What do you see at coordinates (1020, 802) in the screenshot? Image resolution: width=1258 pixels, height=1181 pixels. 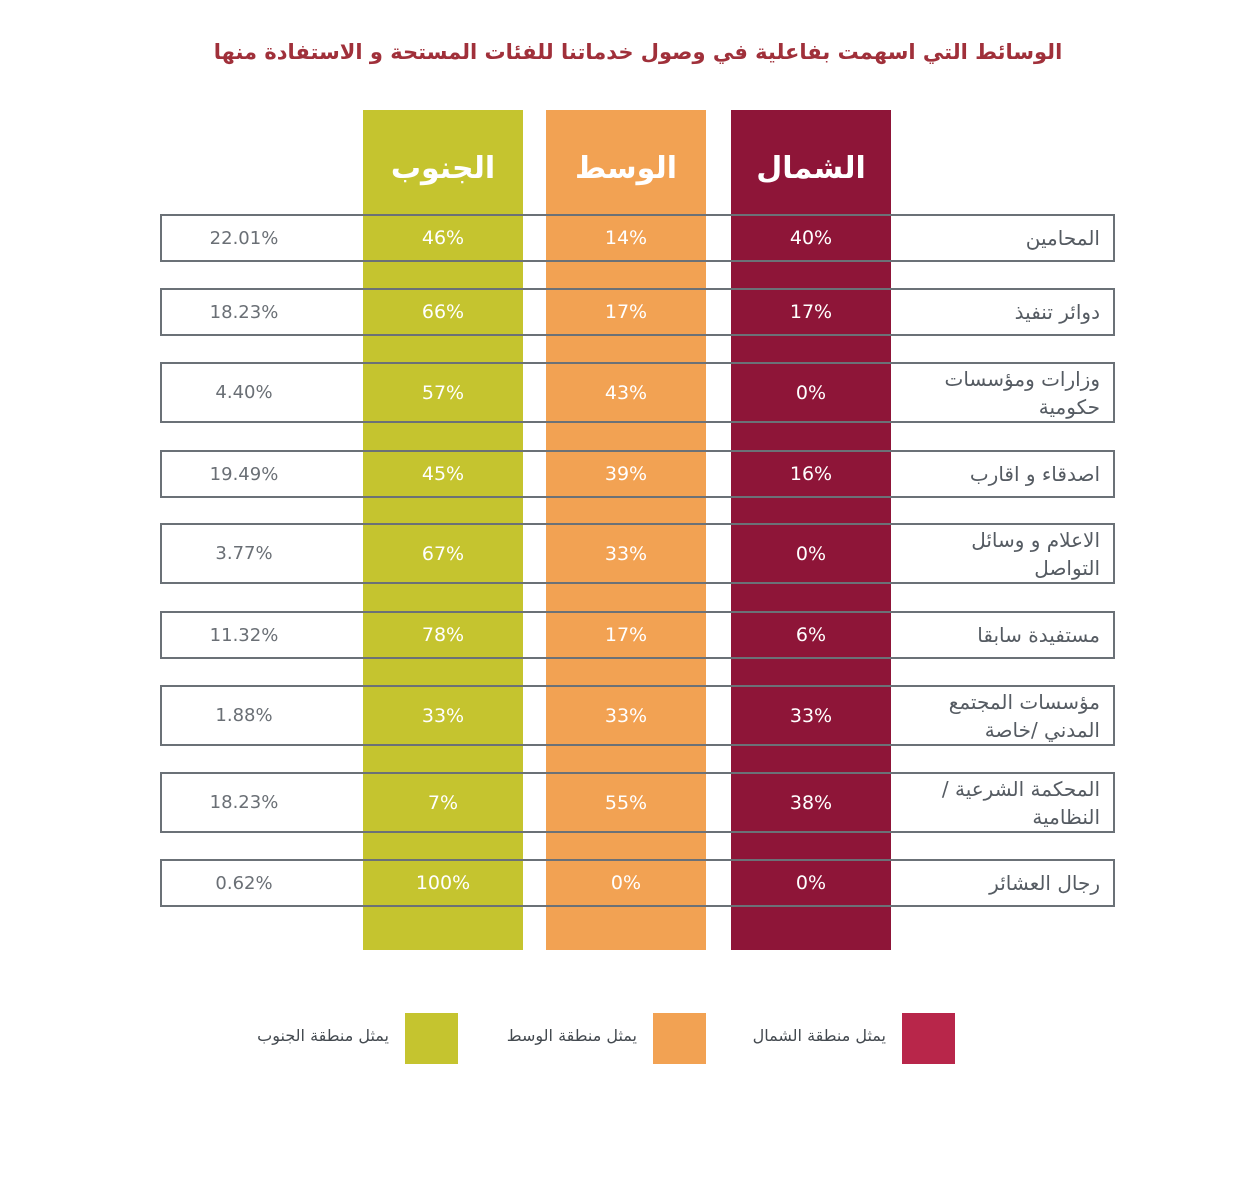 I see `row-label: المحكمة الشرعية / النظامية` at bounding box center [1020, 802].